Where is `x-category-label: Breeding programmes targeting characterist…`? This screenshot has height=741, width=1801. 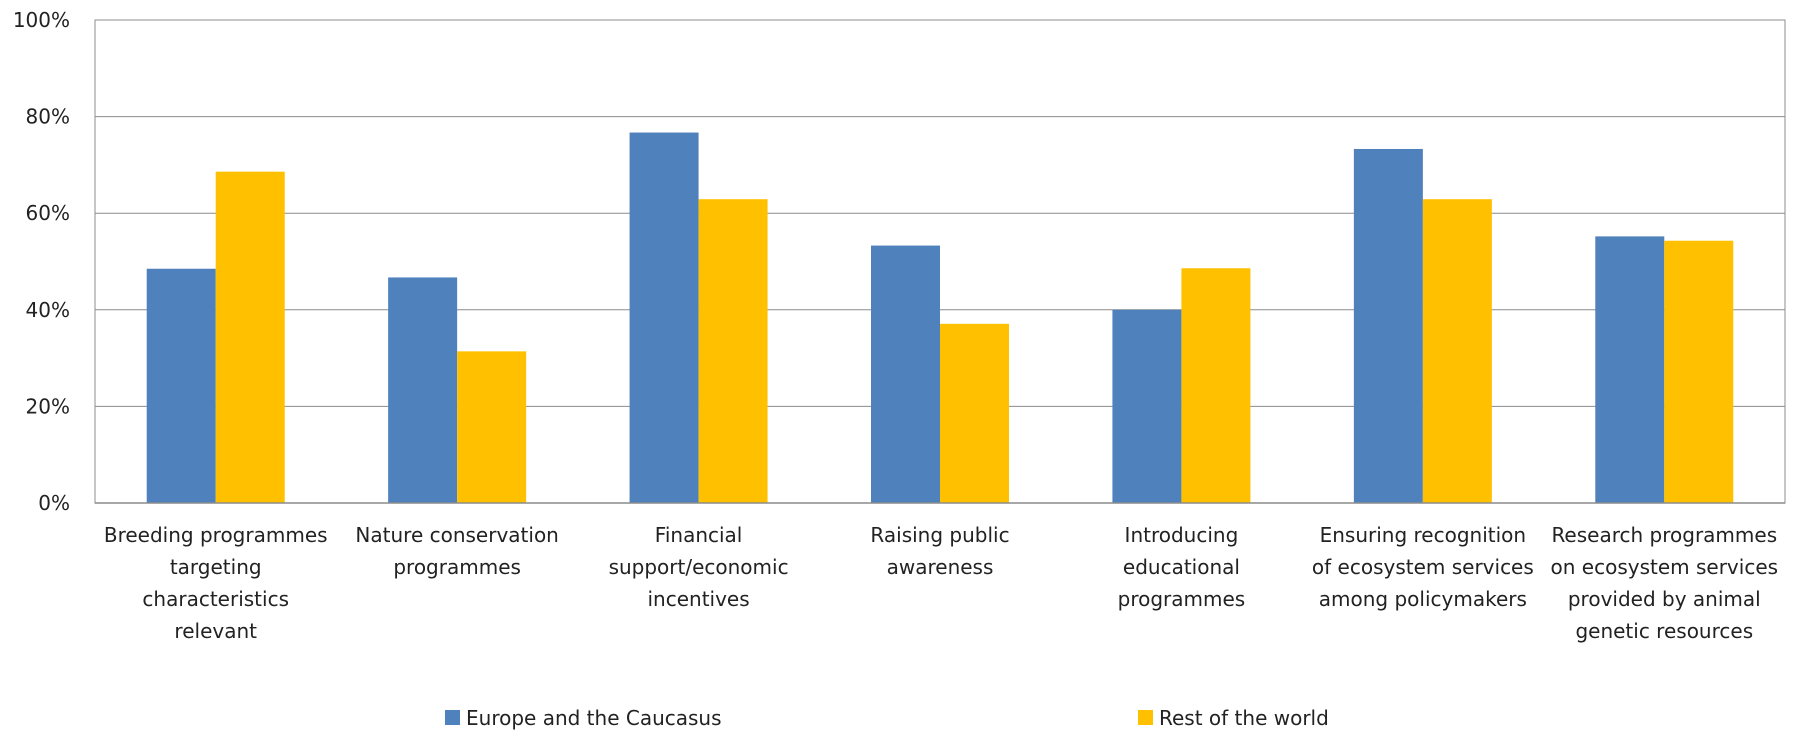
x-category-label: Breeding programmes targeting characterist… is located at coordinates (216, 583).